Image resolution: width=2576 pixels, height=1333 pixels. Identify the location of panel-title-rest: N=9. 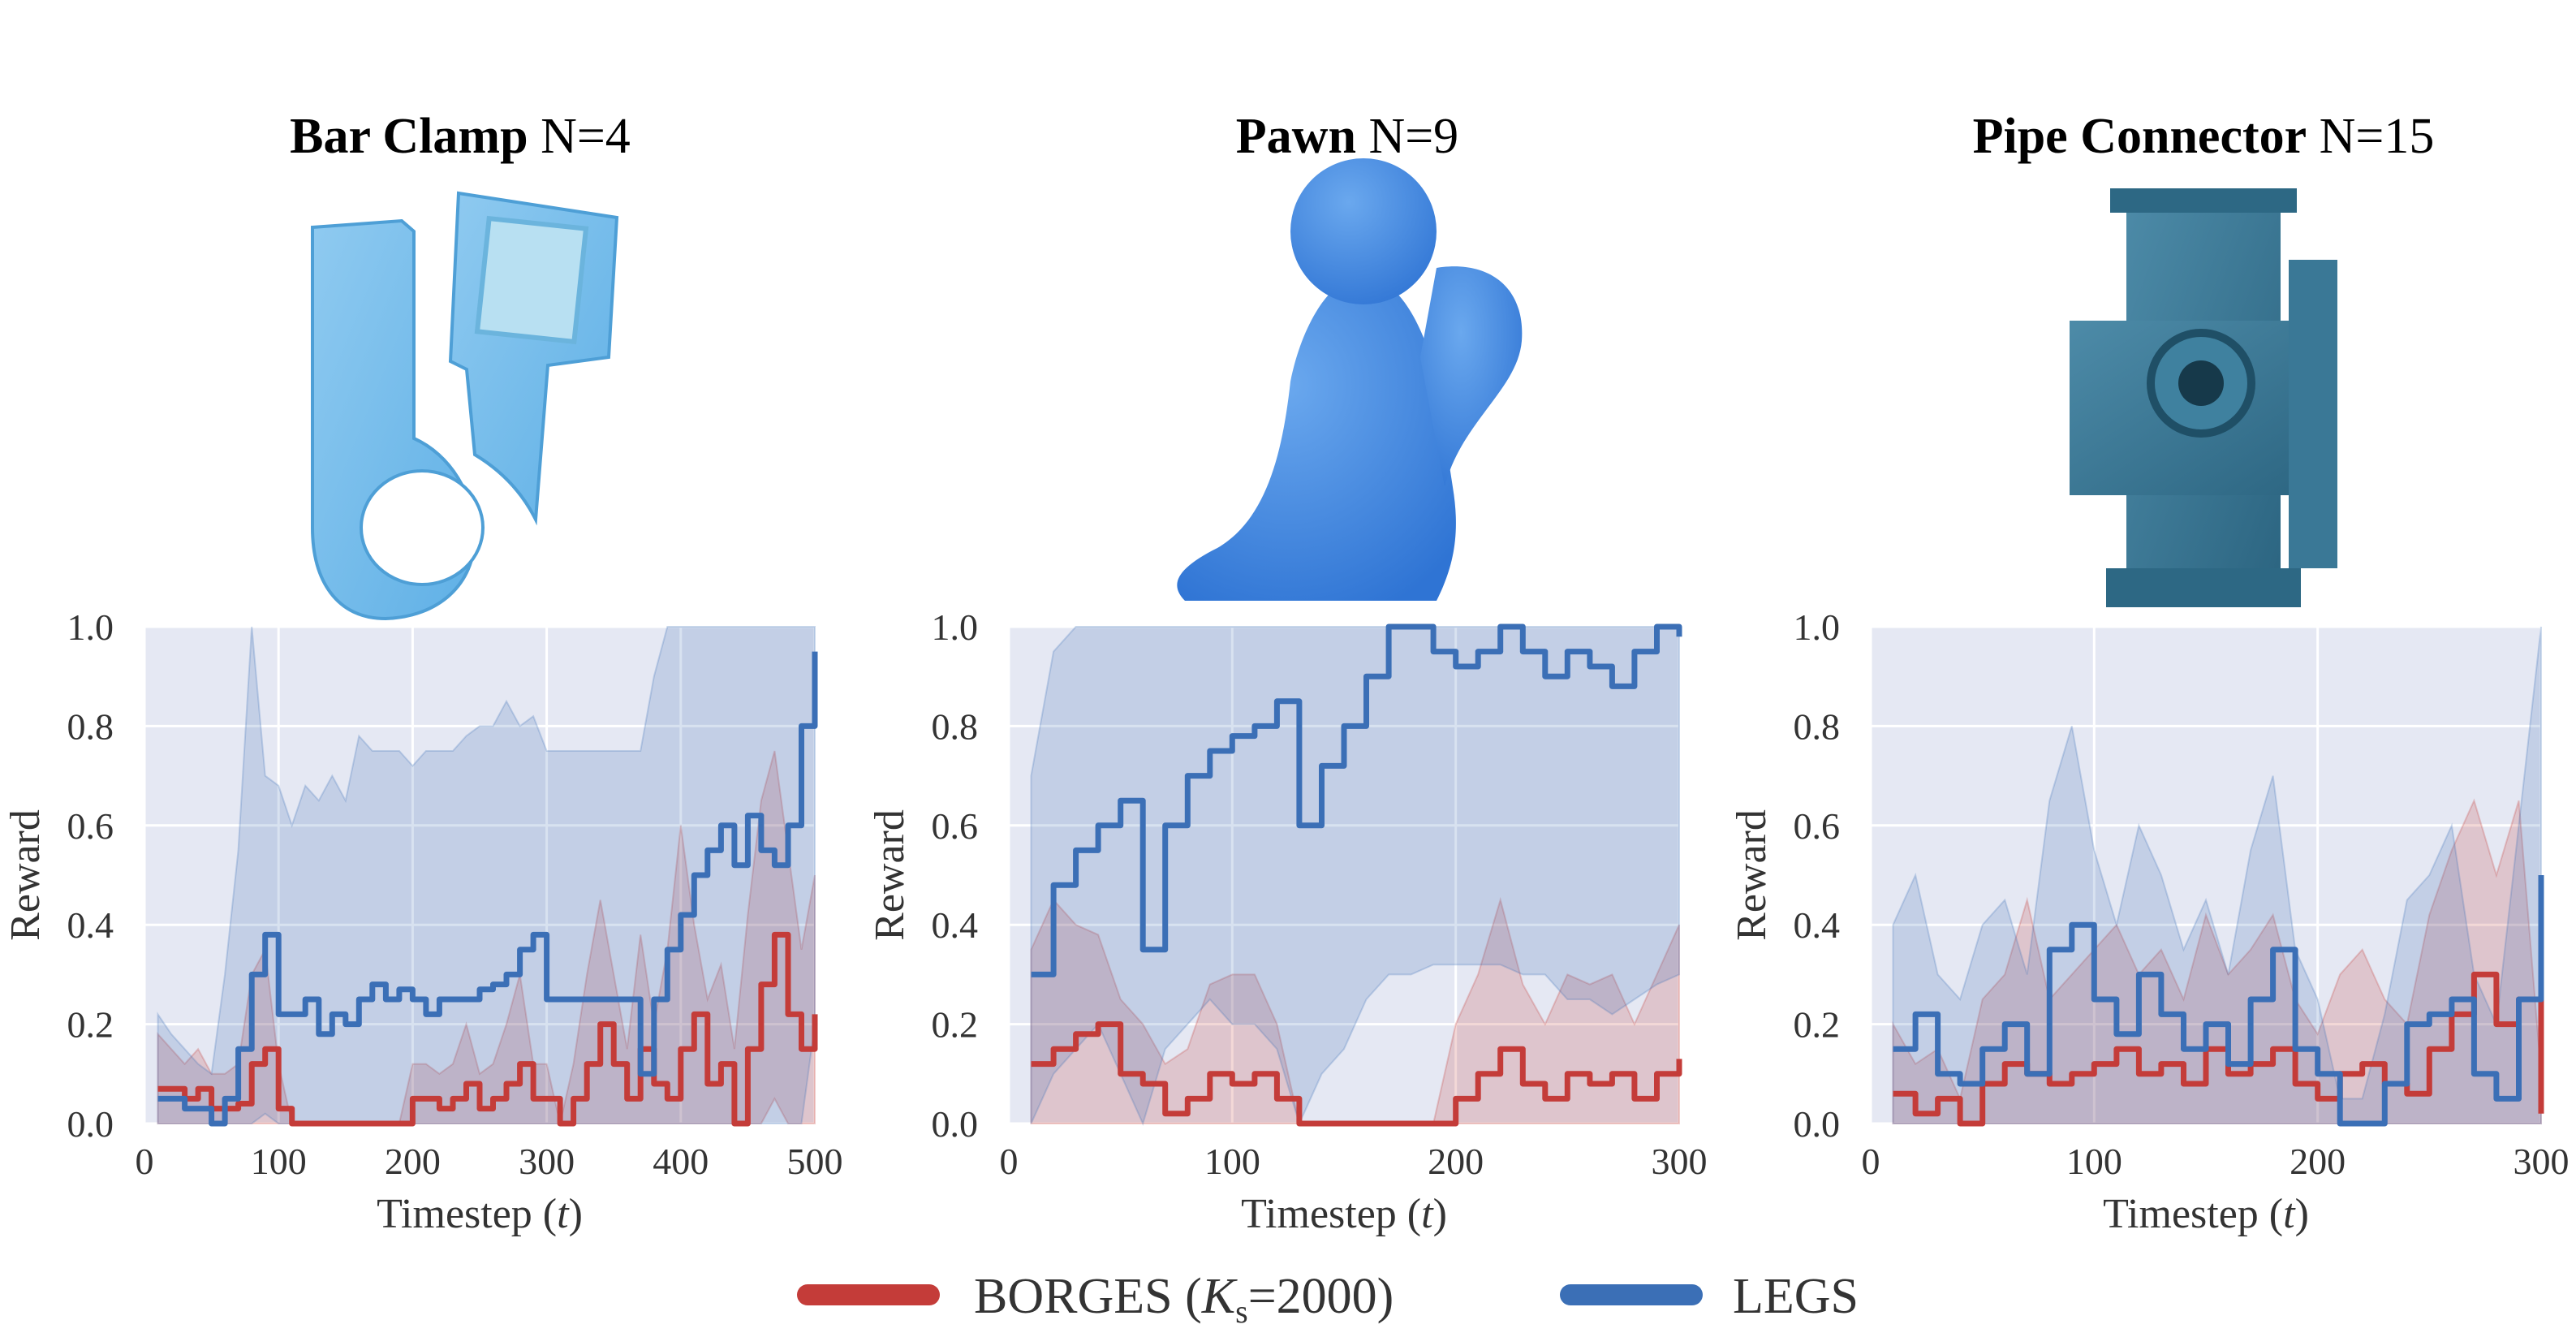
(1407, 136).